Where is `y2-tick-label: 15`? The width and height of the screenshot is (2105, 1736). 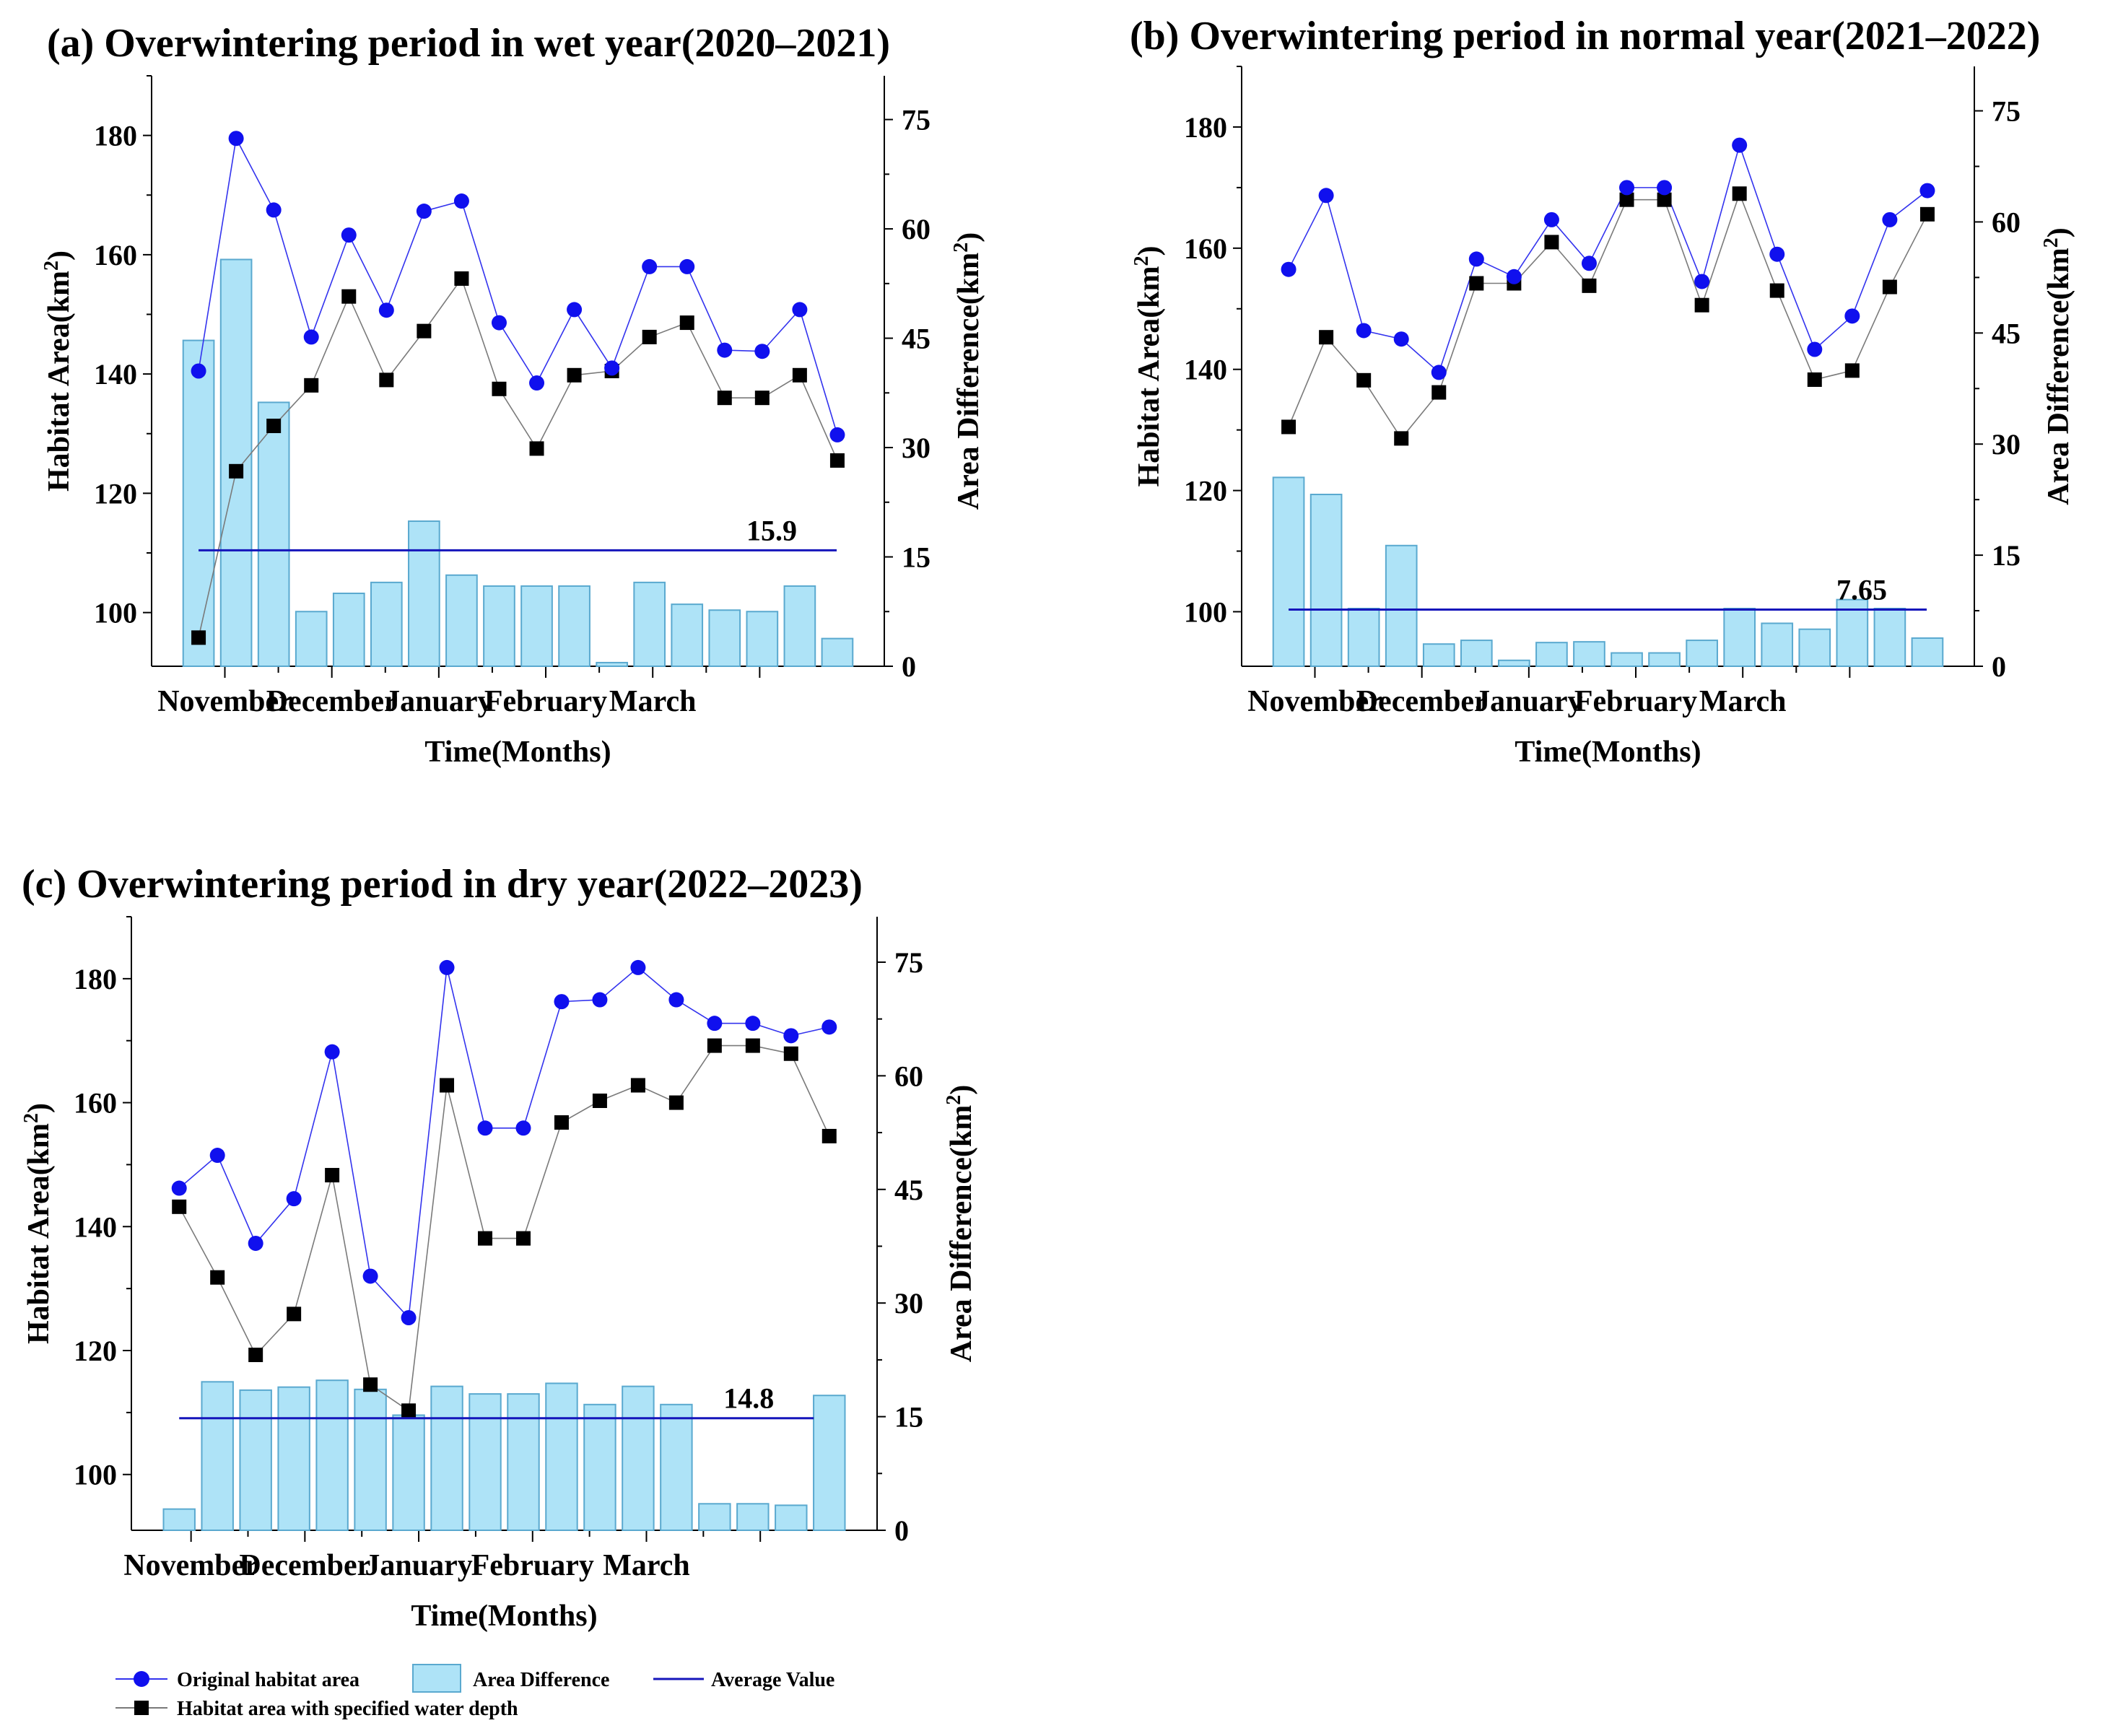 y2-tick-label: 15 is located at coordinates (908, 1417).